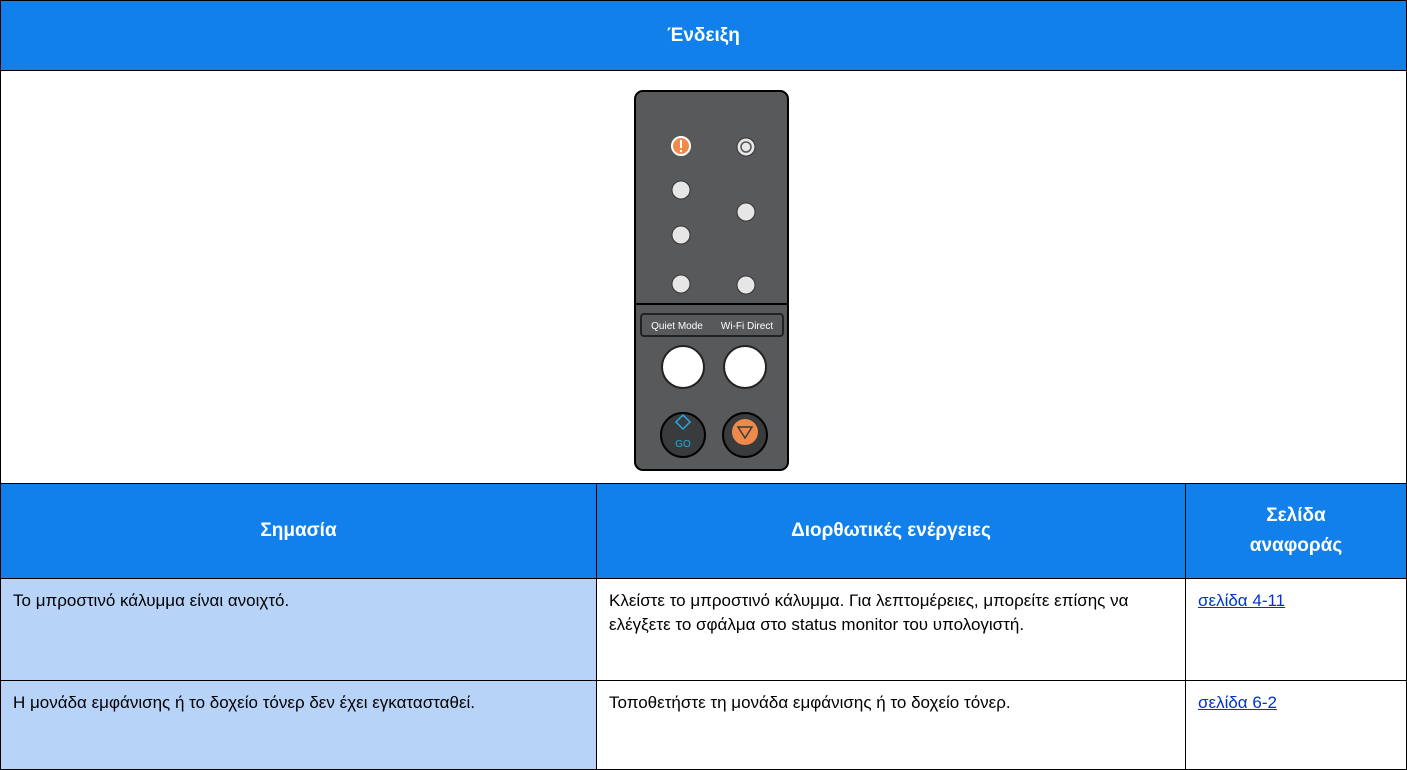  I want to click on column-header: Διορθωτικές ενέργειες, so click(891, 531).